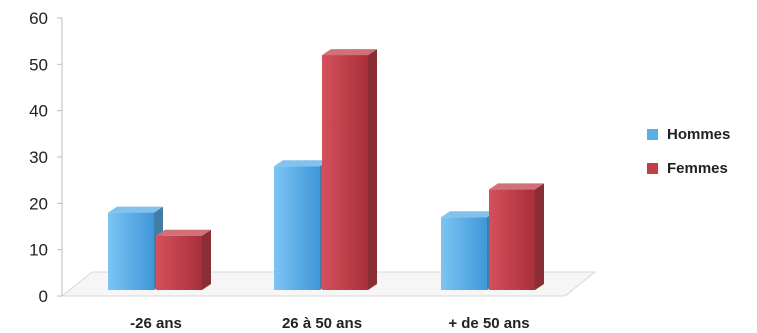  I want to click on y-tick-label: 60, so click(38, 18).